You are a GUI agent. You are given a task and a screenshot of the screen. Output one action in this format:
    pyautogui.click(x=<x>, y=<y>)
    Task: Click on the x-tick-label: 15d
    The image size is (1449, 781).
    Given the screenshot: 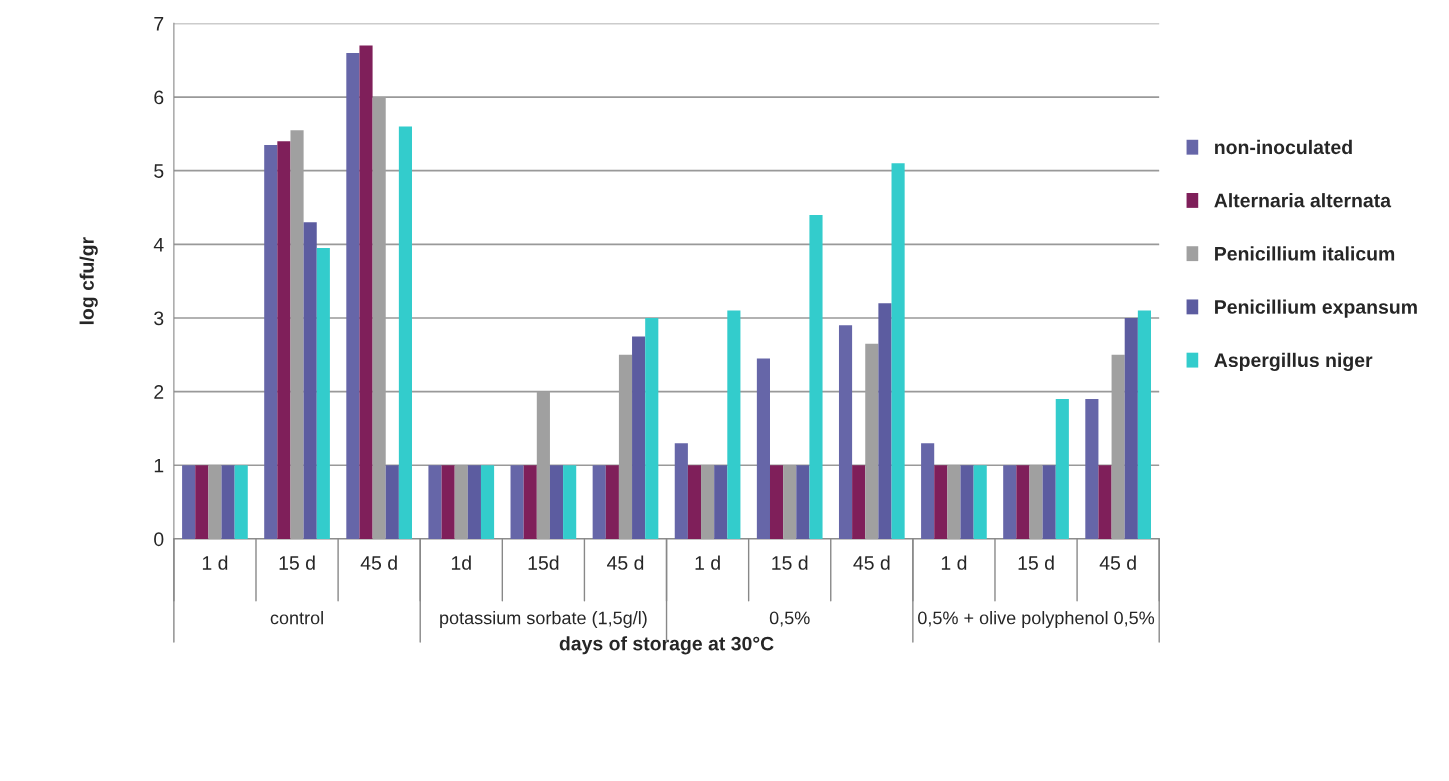 What is the action you would take?
    pyautogui.click(x=543, y=562)
    